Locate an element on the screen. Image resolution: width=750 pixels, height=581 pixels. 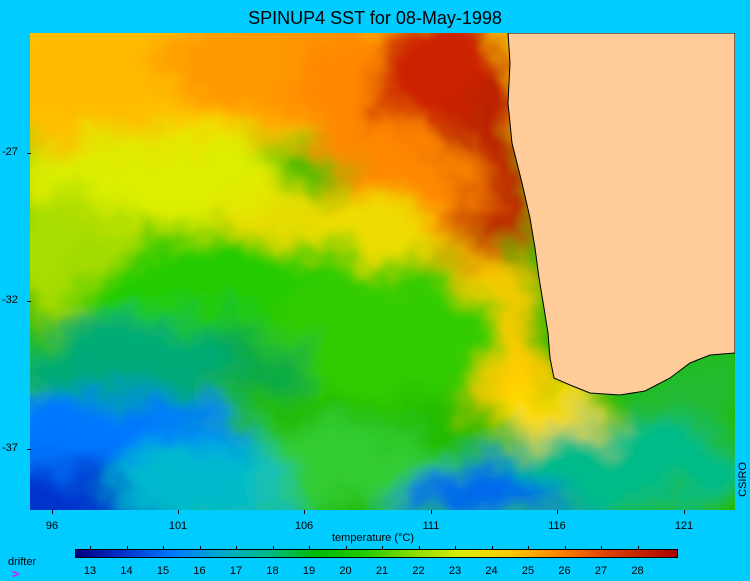
y-tick-label: -37 is located at coordinates (10, 448).